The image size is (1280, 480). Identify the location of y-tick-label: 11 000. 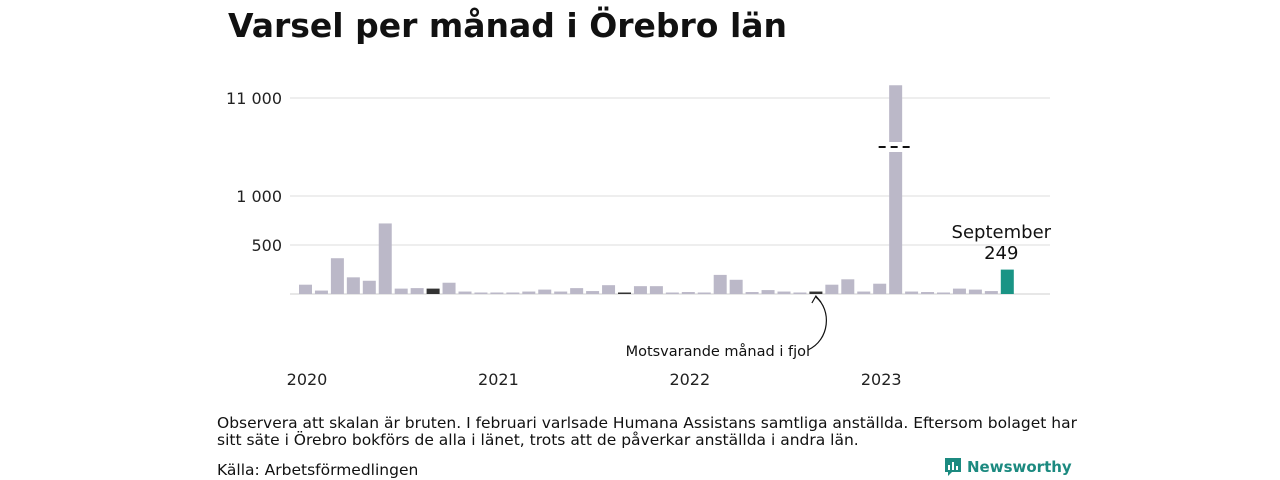
(254, 98).